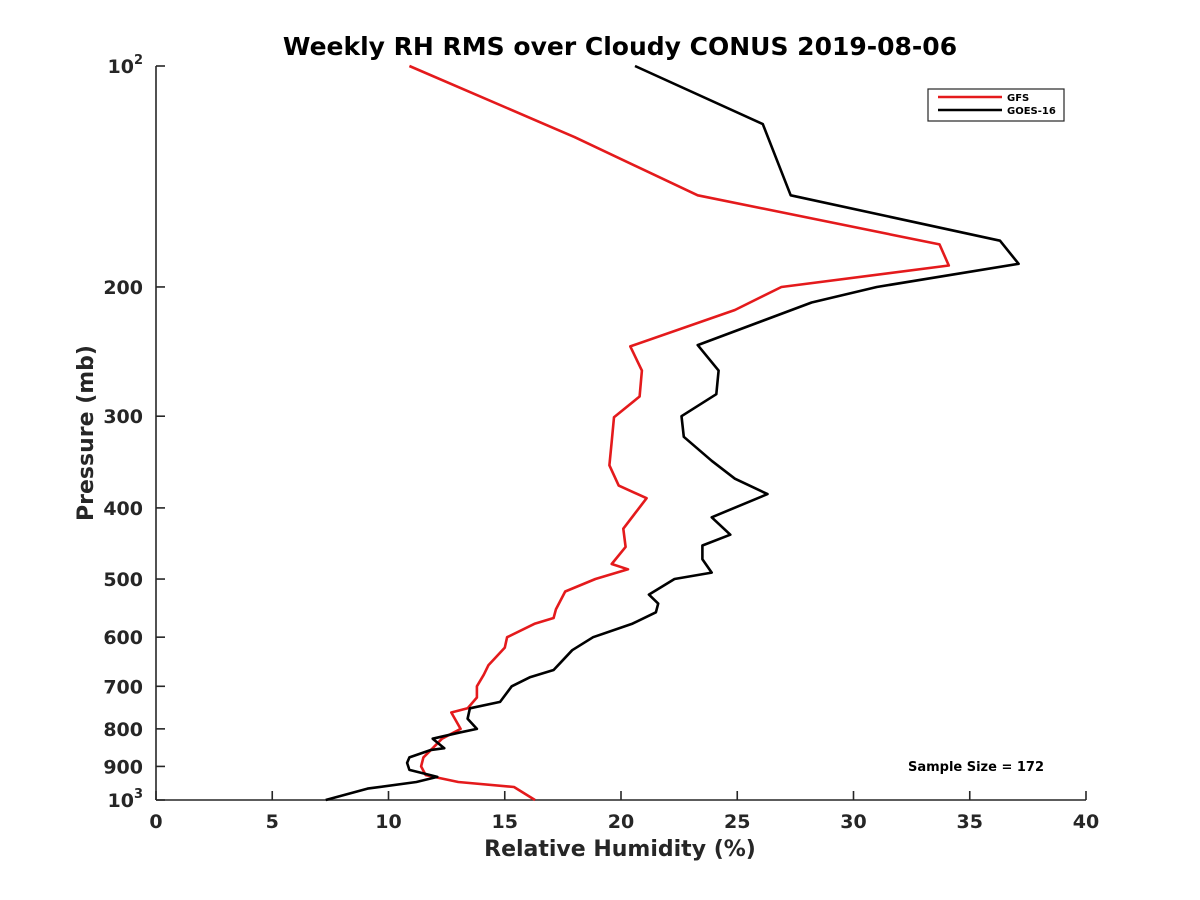 The width and height of the screenshot is (1200, 900). What do you see at coordinates (126, 65) in the screenshot?
I see `y-tick-label: 10²` at bounding box center [126, 65].